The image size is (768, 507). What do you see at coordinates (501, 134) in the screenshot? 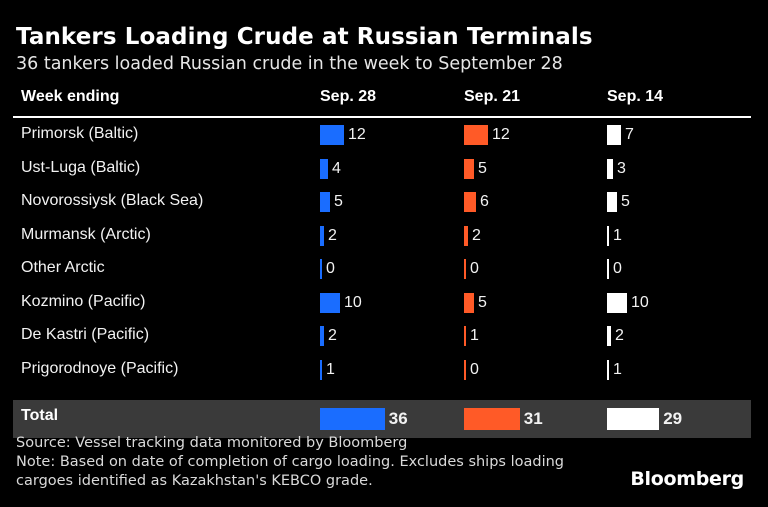
I see `value-label-sep-21: 12` at bounding box center [501, 134].